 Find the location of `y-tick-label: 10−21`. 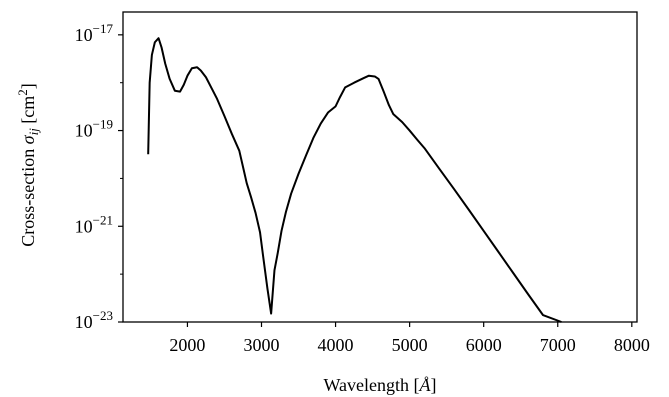

y-tick-label: 10−21 is located at coordinates (94, 224).